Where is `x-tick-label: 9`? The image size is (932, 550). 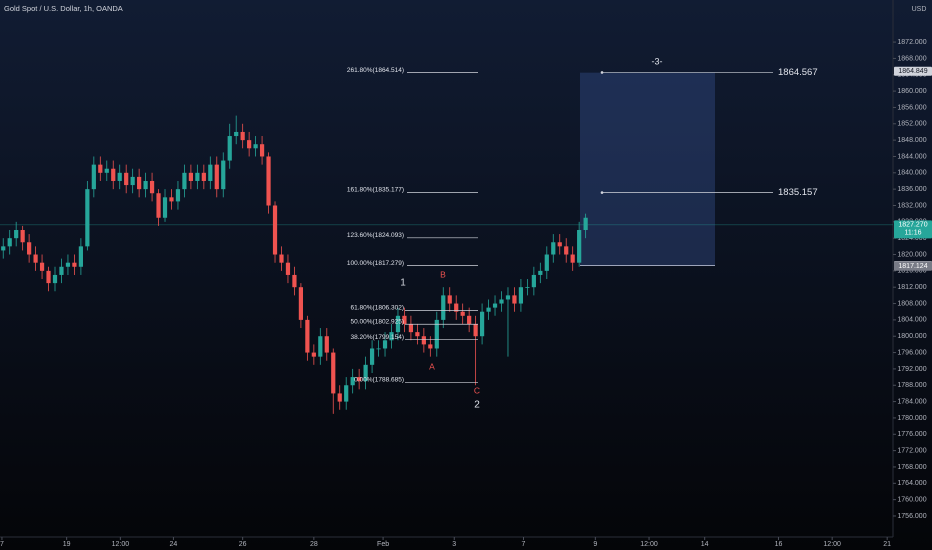 x-tick-label: 9 is located at coordinates (595, 544).